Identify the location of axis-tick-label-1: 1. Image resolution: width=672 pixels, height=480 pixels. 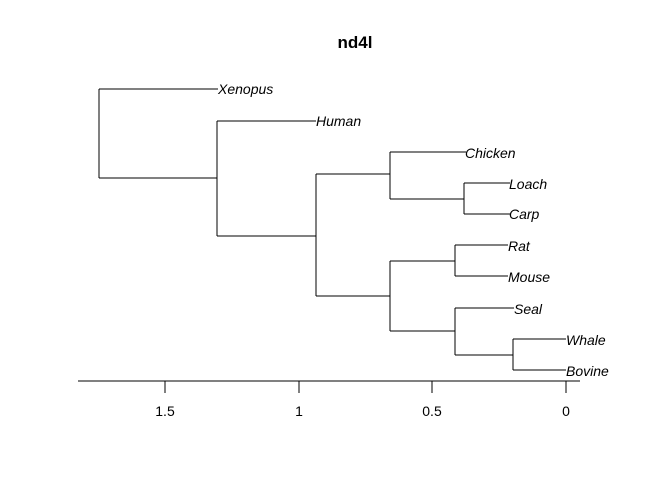
(299, 411).